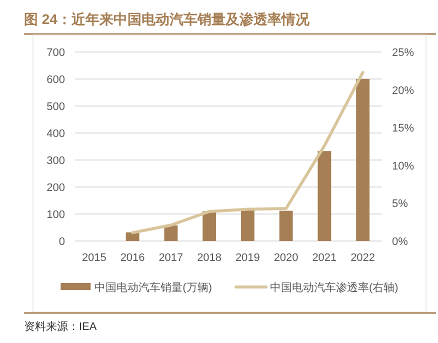 This screenshot has width=438, height=343. Describe the element at coordinates (400, 242) in the screenshot. I see `y2-tick-label: 0%` at that location.